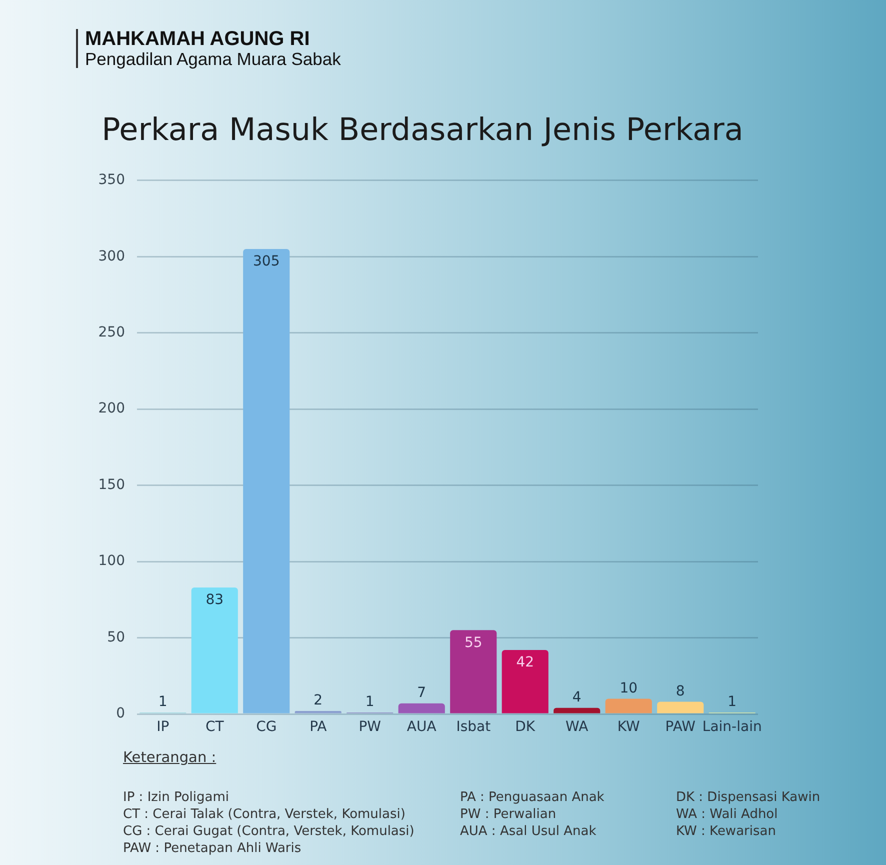 The image size is (886, 865). I want to click on data-label: 7, so click(421, 692).